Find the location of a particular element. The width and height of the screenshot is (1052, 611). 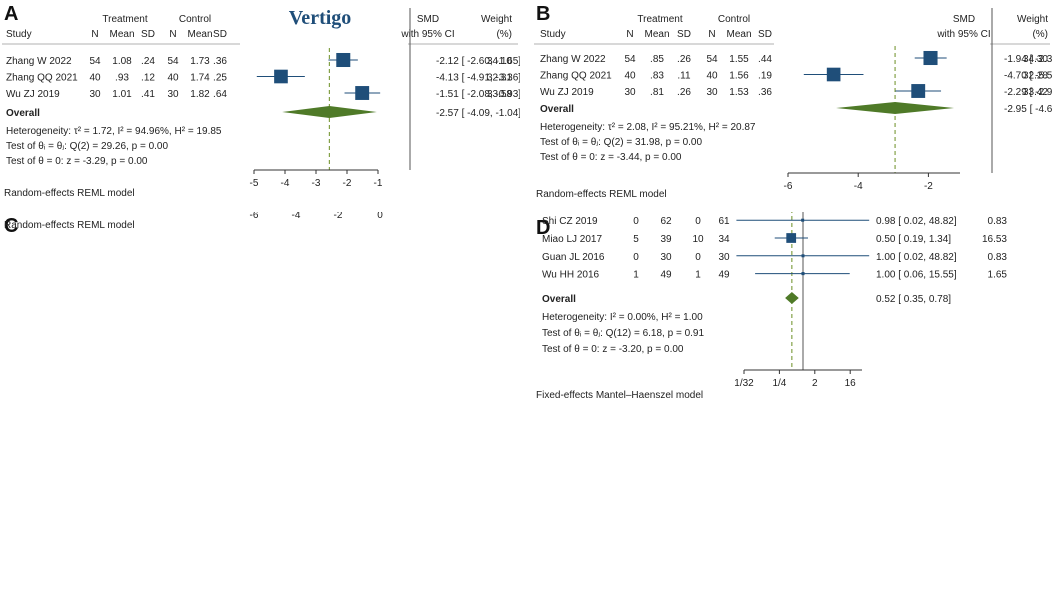

x-tick-label: 0 is located at coordinates (380, 216).